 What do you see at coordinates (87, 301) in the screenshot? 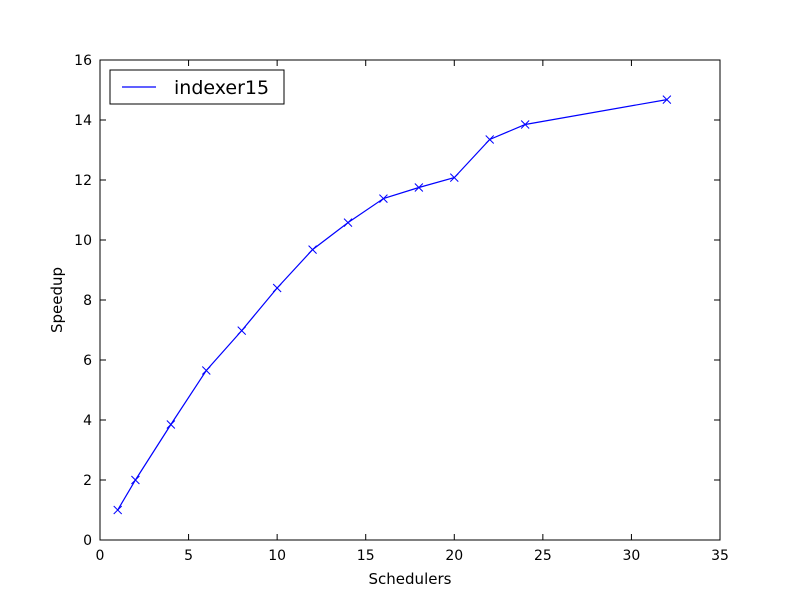
I see `y-tick-label: 8` at bounding box center [87, 301].